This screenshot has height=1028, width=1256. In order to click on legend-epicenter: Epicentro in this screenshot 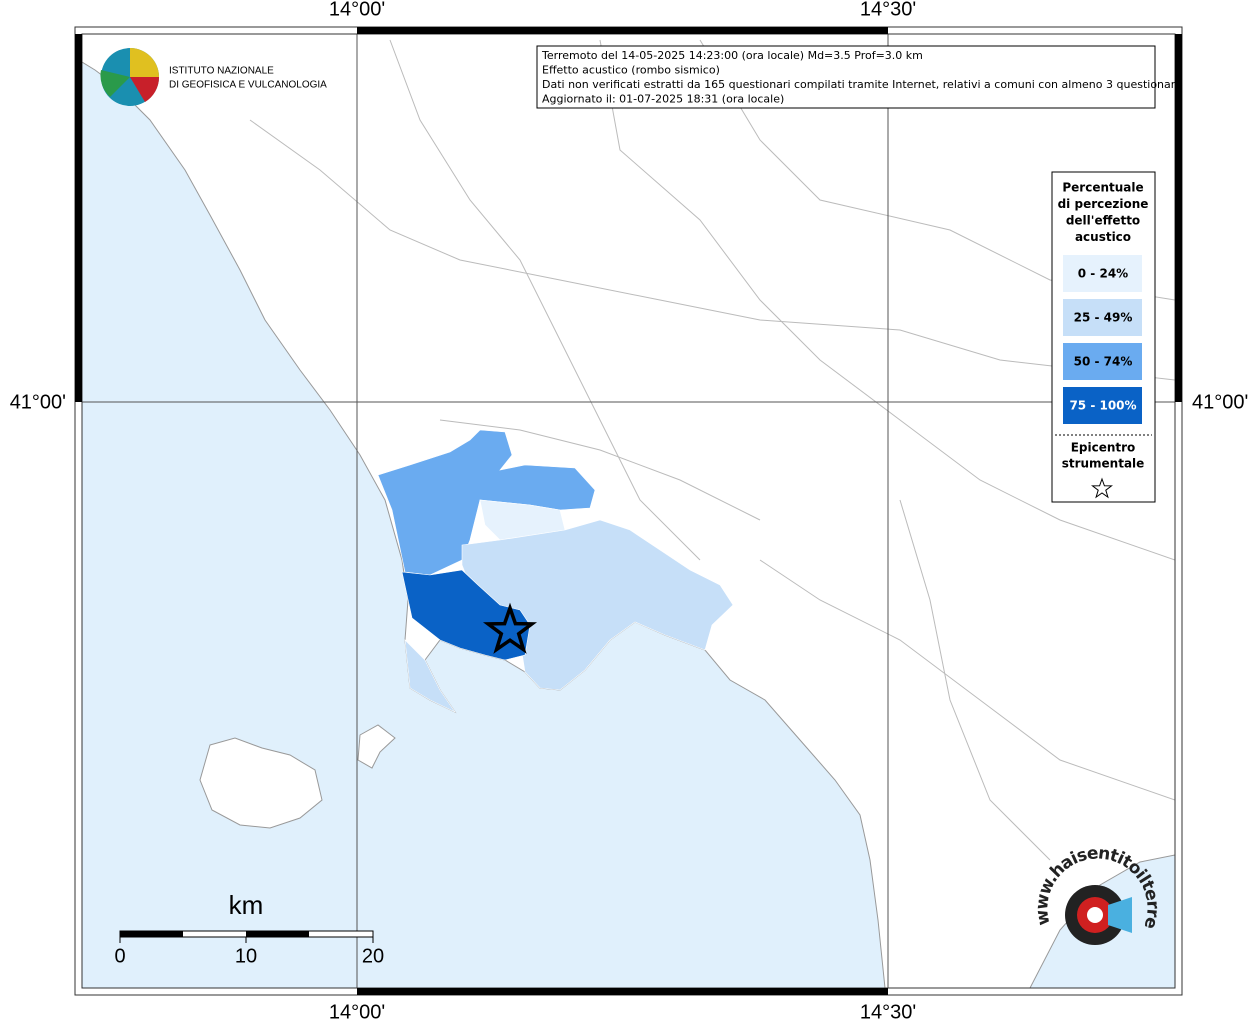, I will do `click(1103, 448)`.